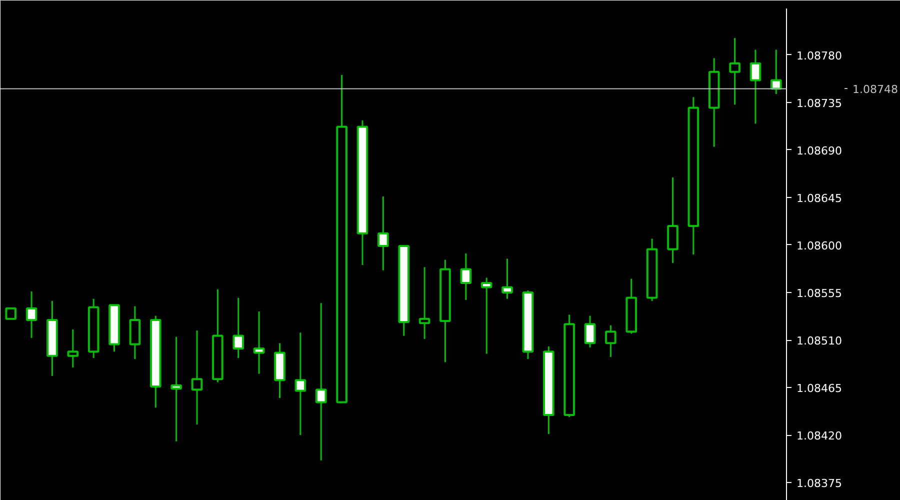 The width and height of the screenshot is (900, 500). I want to click on y-tick-label: 1.08510, so click(819, 341).